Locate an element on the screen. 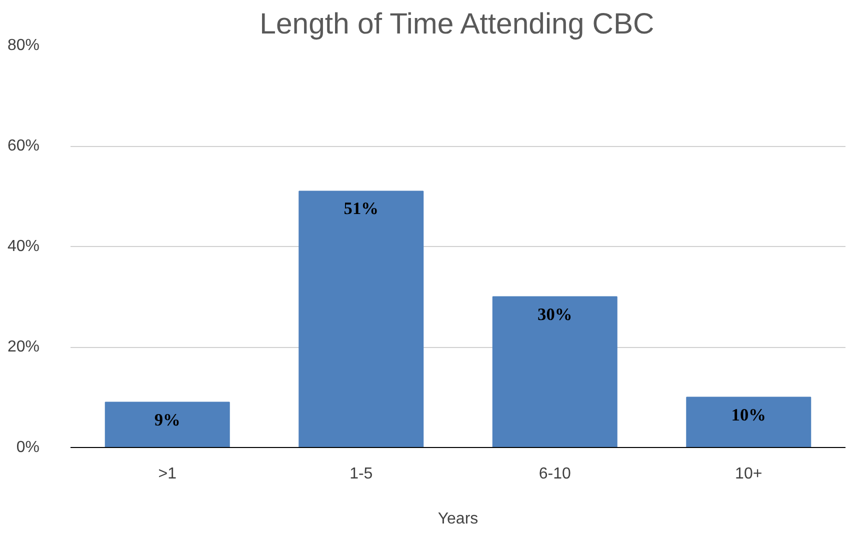  data-label: 9% is located at coordinates (167, 420).